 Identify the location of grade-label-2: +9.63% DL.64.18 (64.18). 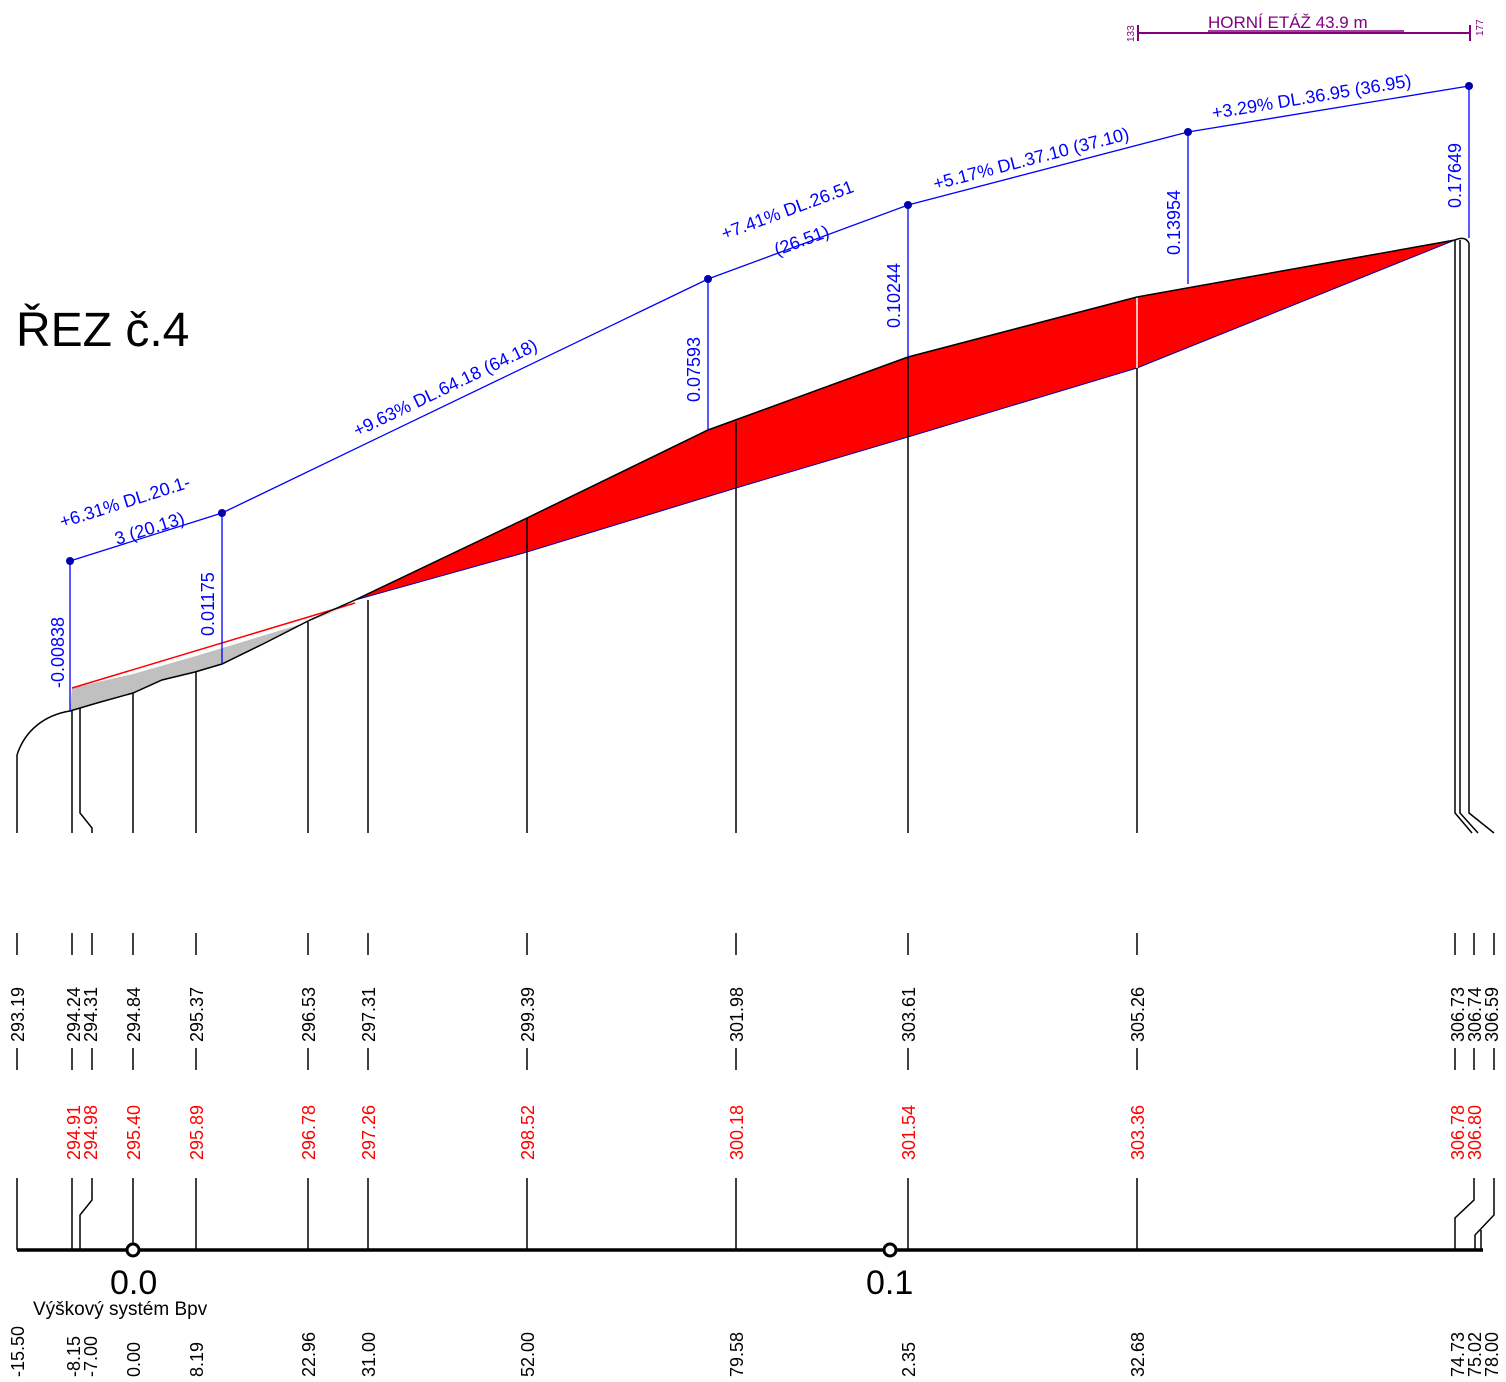
(445, 387).